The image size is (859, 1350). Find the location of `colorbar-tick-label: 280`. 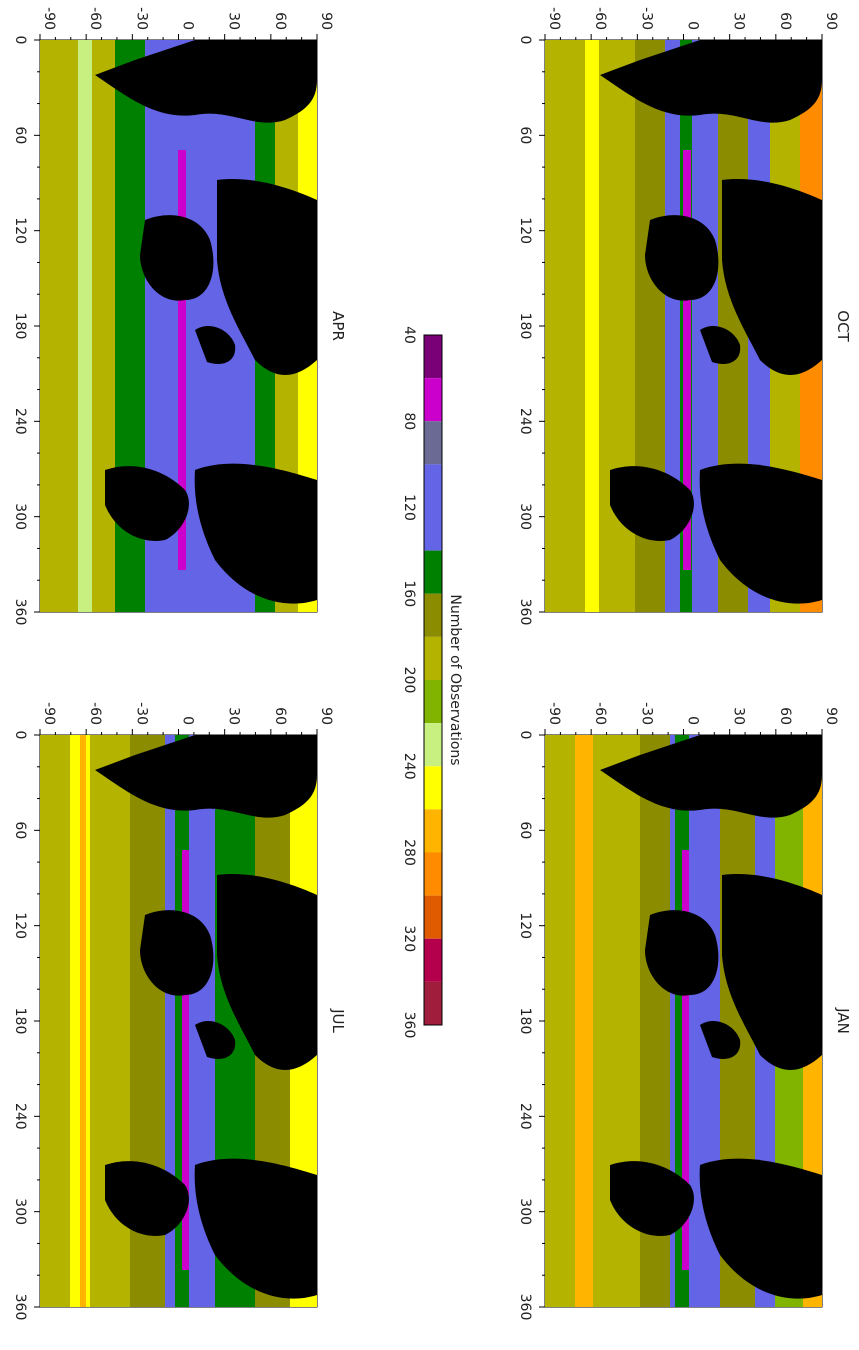

colorbar-tick-label: 280 is located at coordinates (409, 852).